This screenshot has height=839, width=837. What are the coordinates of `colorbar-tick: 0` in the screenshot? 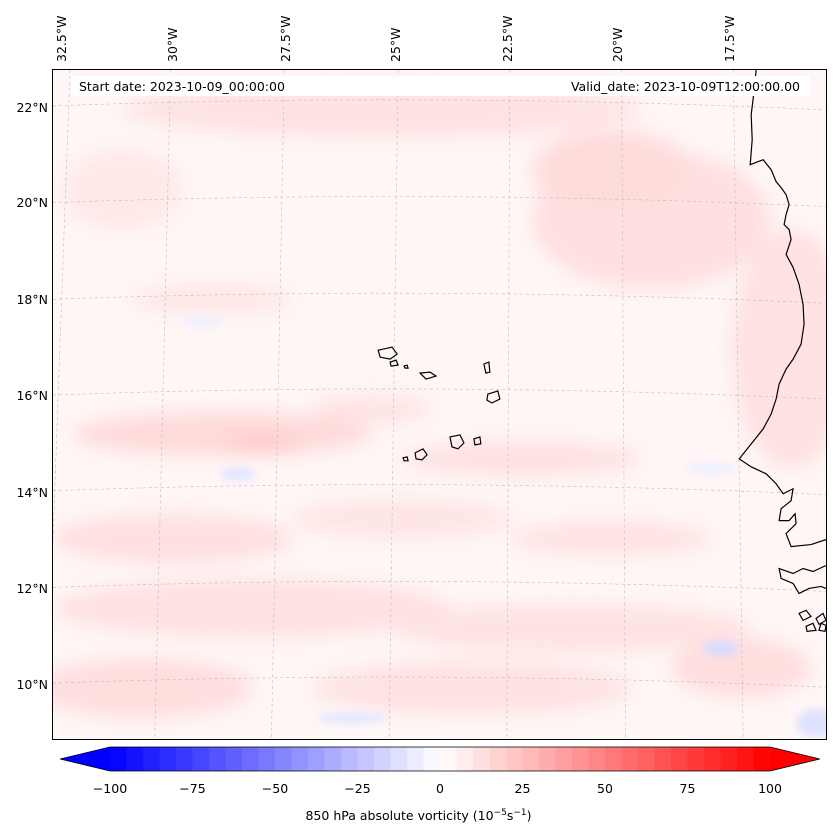 It's located at (440, 788).